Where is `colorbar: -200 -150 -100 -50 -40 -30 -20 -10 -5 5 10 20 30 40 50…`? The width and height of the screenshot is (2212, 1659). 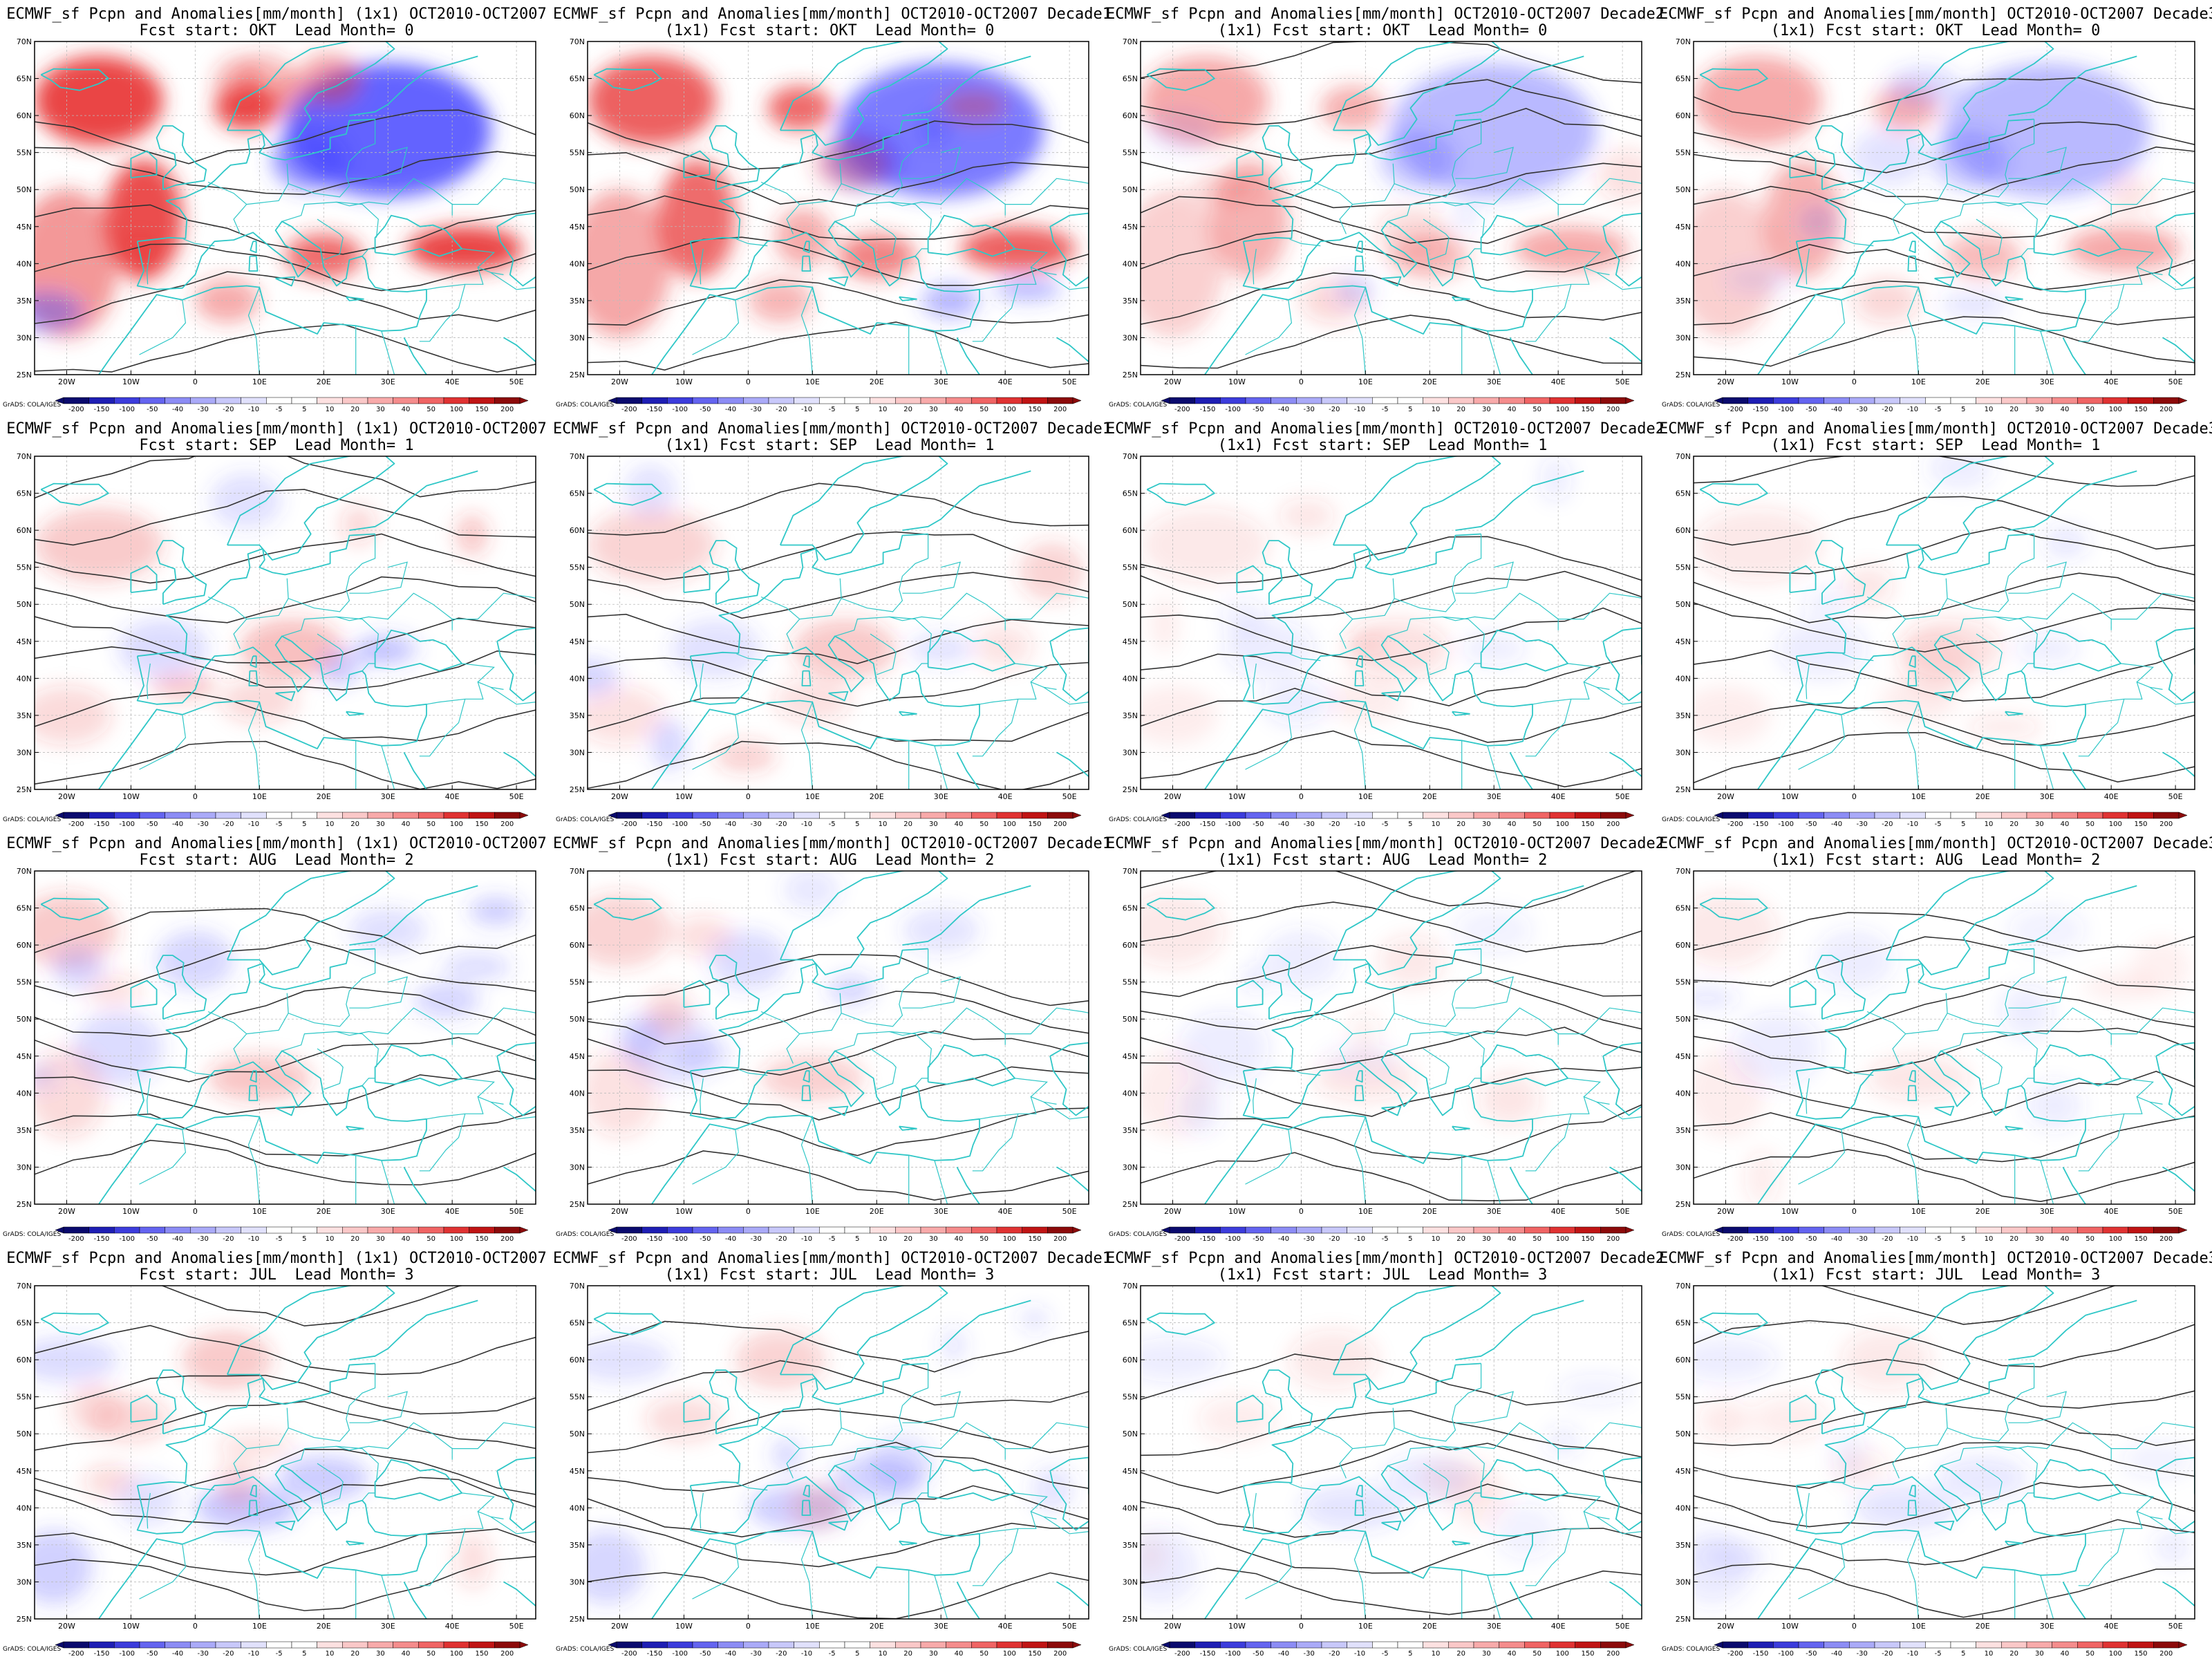 colorbar: -200 -150 -100 -50 -40 -30 -20 -10 -5 5 10 20 30 40 50… is located at coordinates (845, 405).